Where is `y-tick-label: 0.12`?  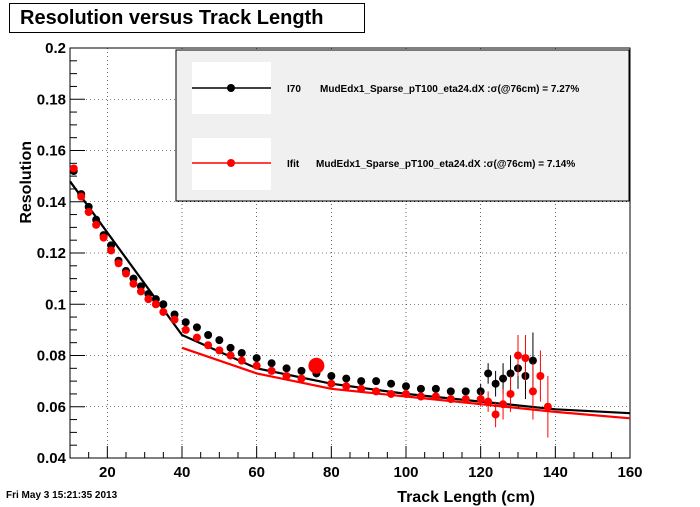
y-tick-label: 0.12 is located at coordinates (51, 253).